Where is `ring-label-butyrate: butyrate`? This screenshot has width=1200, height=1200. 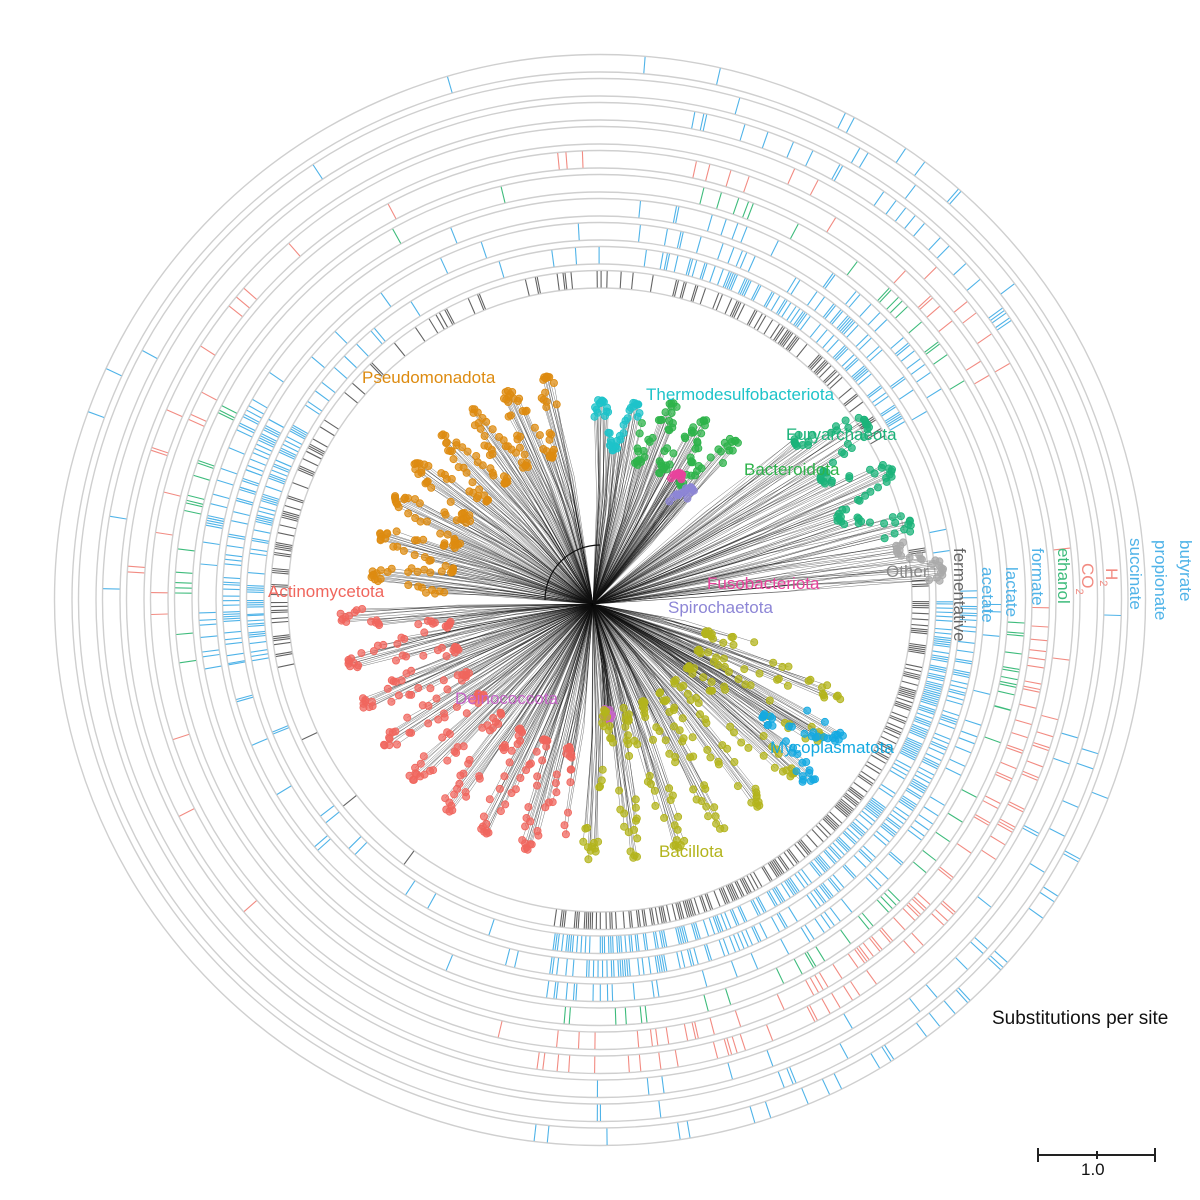
ring-label-butyrate: butyrate is located at coordinates (1185, 570).